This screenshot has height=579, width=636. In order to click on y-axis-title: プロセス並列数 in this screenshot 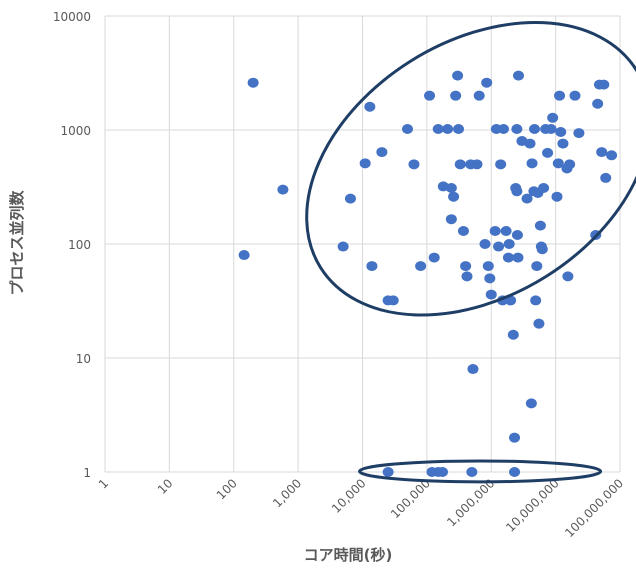, I will do `click(17, 243)`.